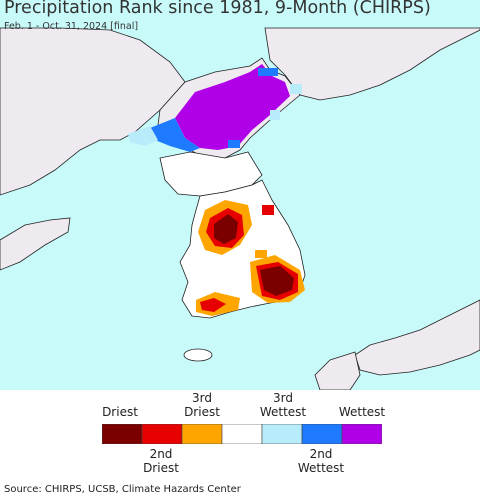  What do you see at coordinates (35, 244) in the screenshot?
I see `shandong-land` at bounding box center [35, 244].